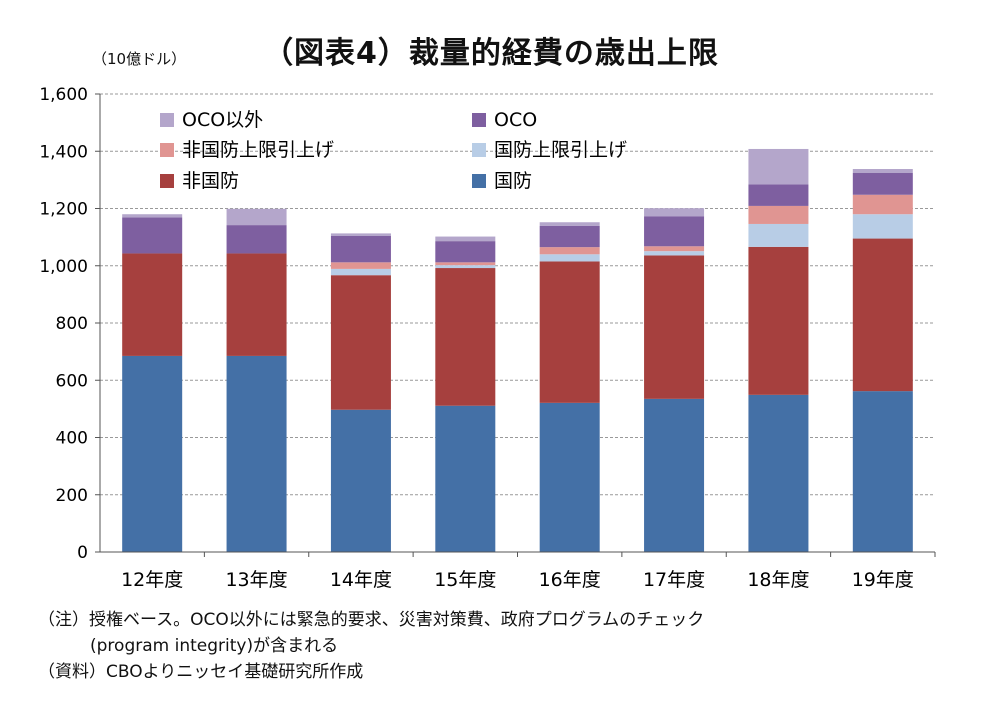 The image size is (982, 727). Describe the element at coordinates (63, 210) in the screenshot. I see `y-tick-label: 1,200` at that location.